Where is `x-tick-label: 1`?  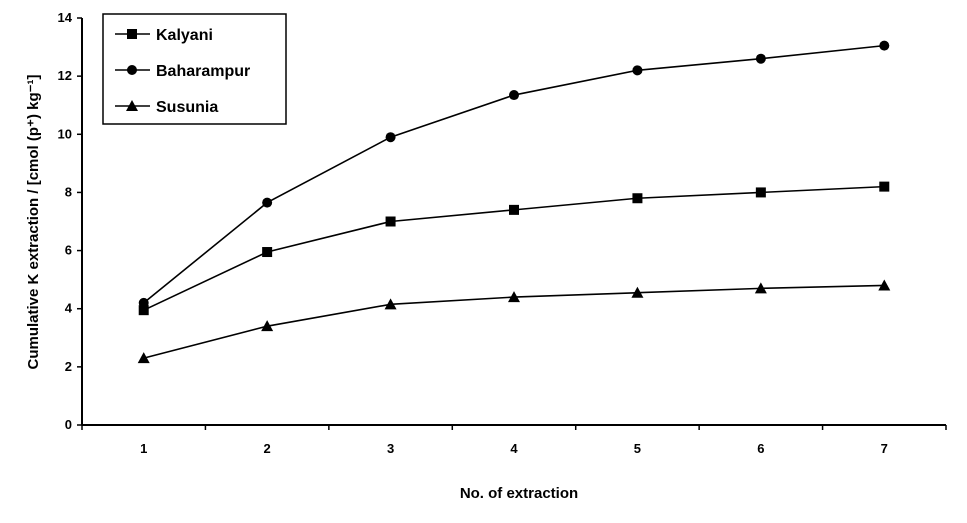
x-tick-label: 1 is located at coordinates (143, 448).